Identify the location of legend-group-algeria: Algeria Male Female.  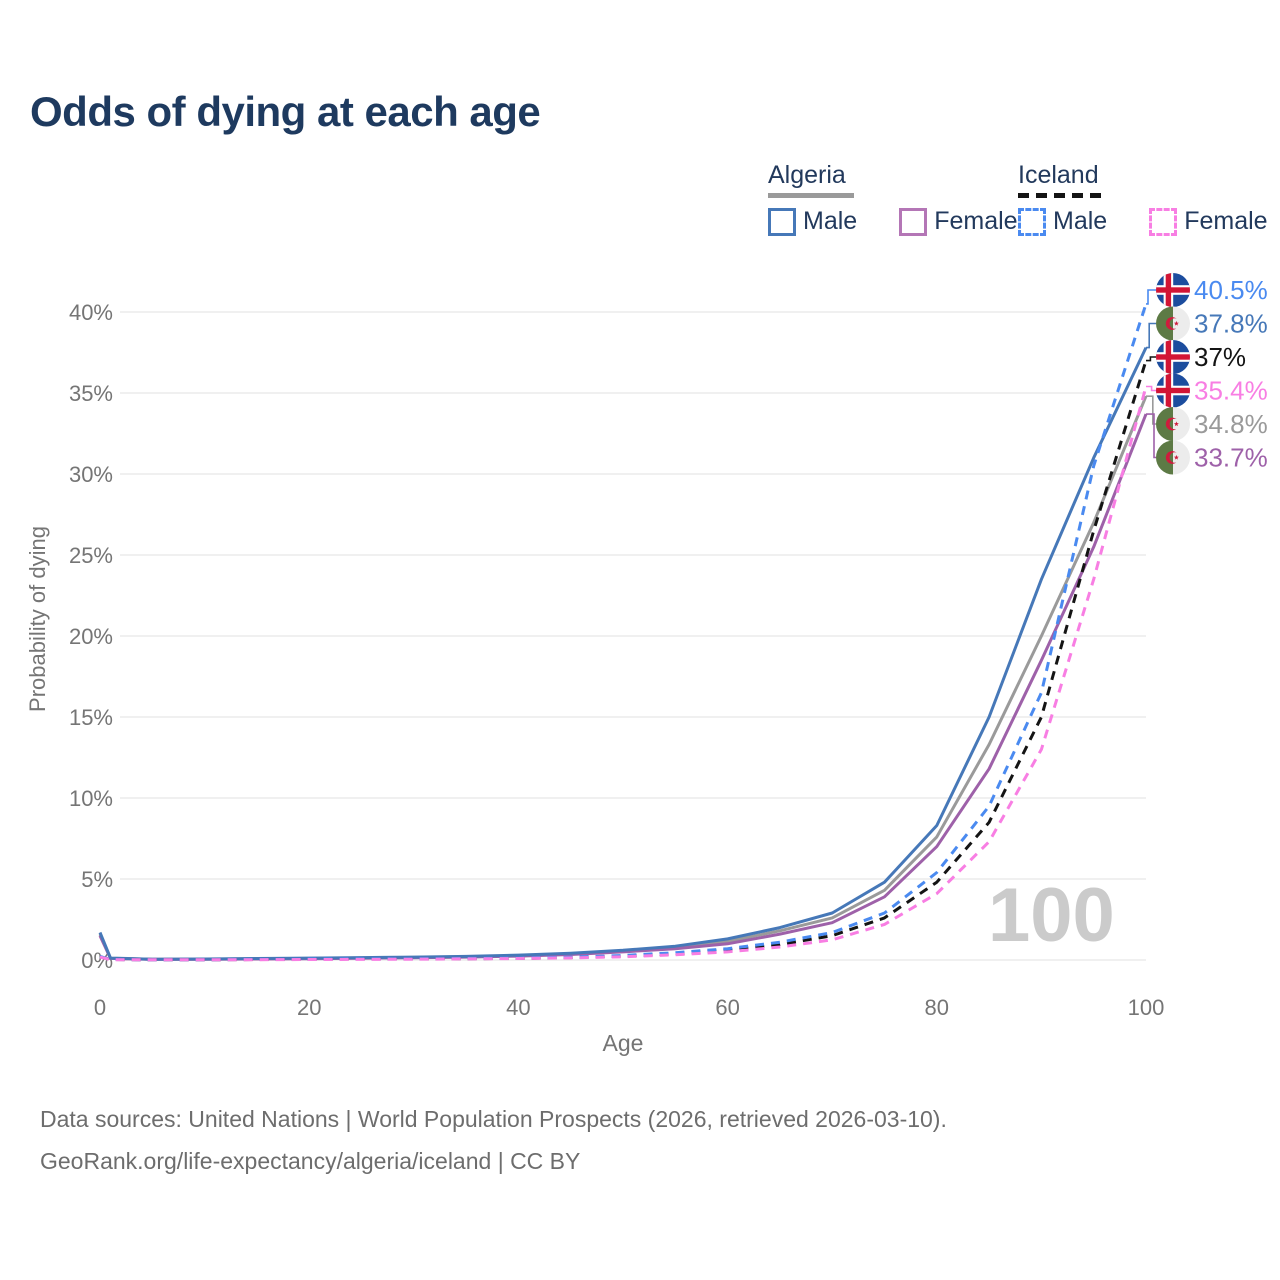
(893, 198).